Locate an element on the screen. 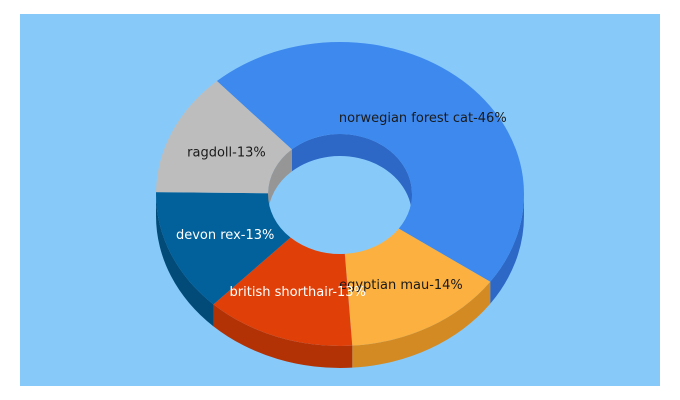 Image resolution: width=680 pixels, height=400 pixels. slice-egyptian-mau is located at coordinates (417, 287).